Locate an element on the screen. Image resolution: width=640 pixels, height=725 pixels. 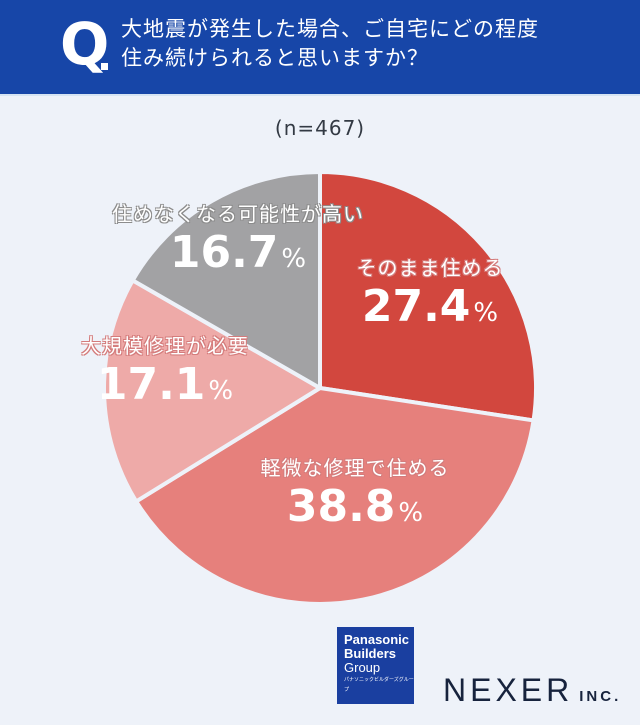
pie-slice-sonomama is located at coordinates (428, 296).